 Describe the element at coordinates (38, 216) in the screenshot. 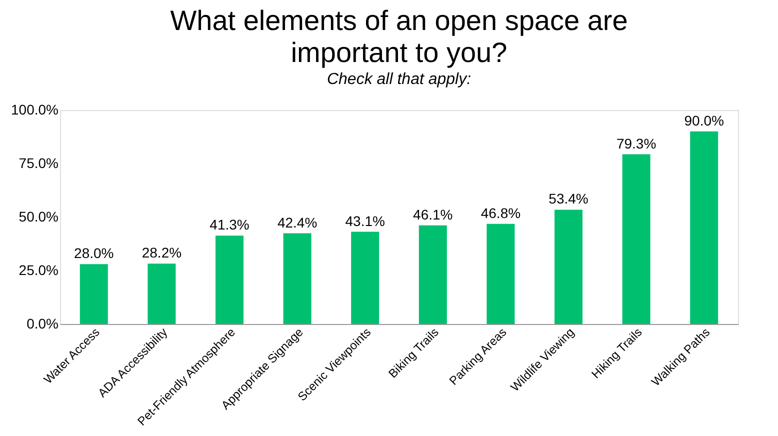

I see `y-tick-label: 50.0%` at that location.